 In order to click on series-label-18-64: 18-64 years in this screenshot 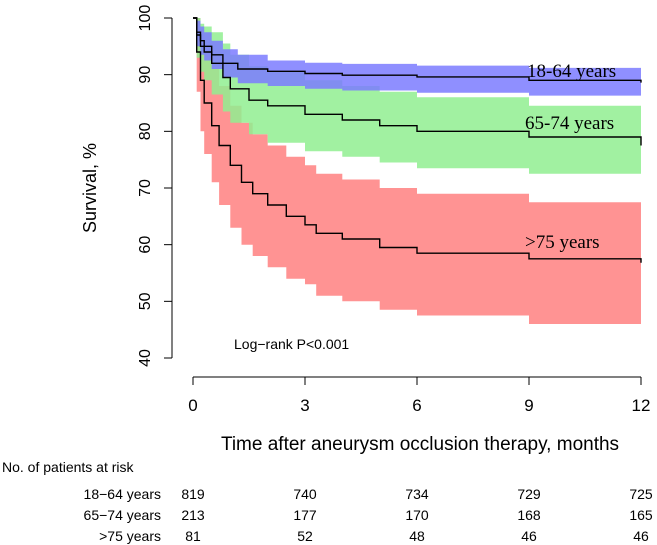, I will do `click(571, 71)`.